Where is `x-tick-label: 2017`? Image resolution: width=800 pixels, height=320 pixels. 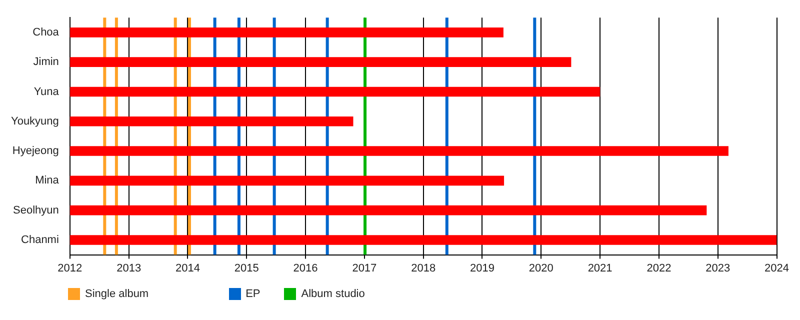
x-tick-label: 2017 is located at coordinates (364, 268).